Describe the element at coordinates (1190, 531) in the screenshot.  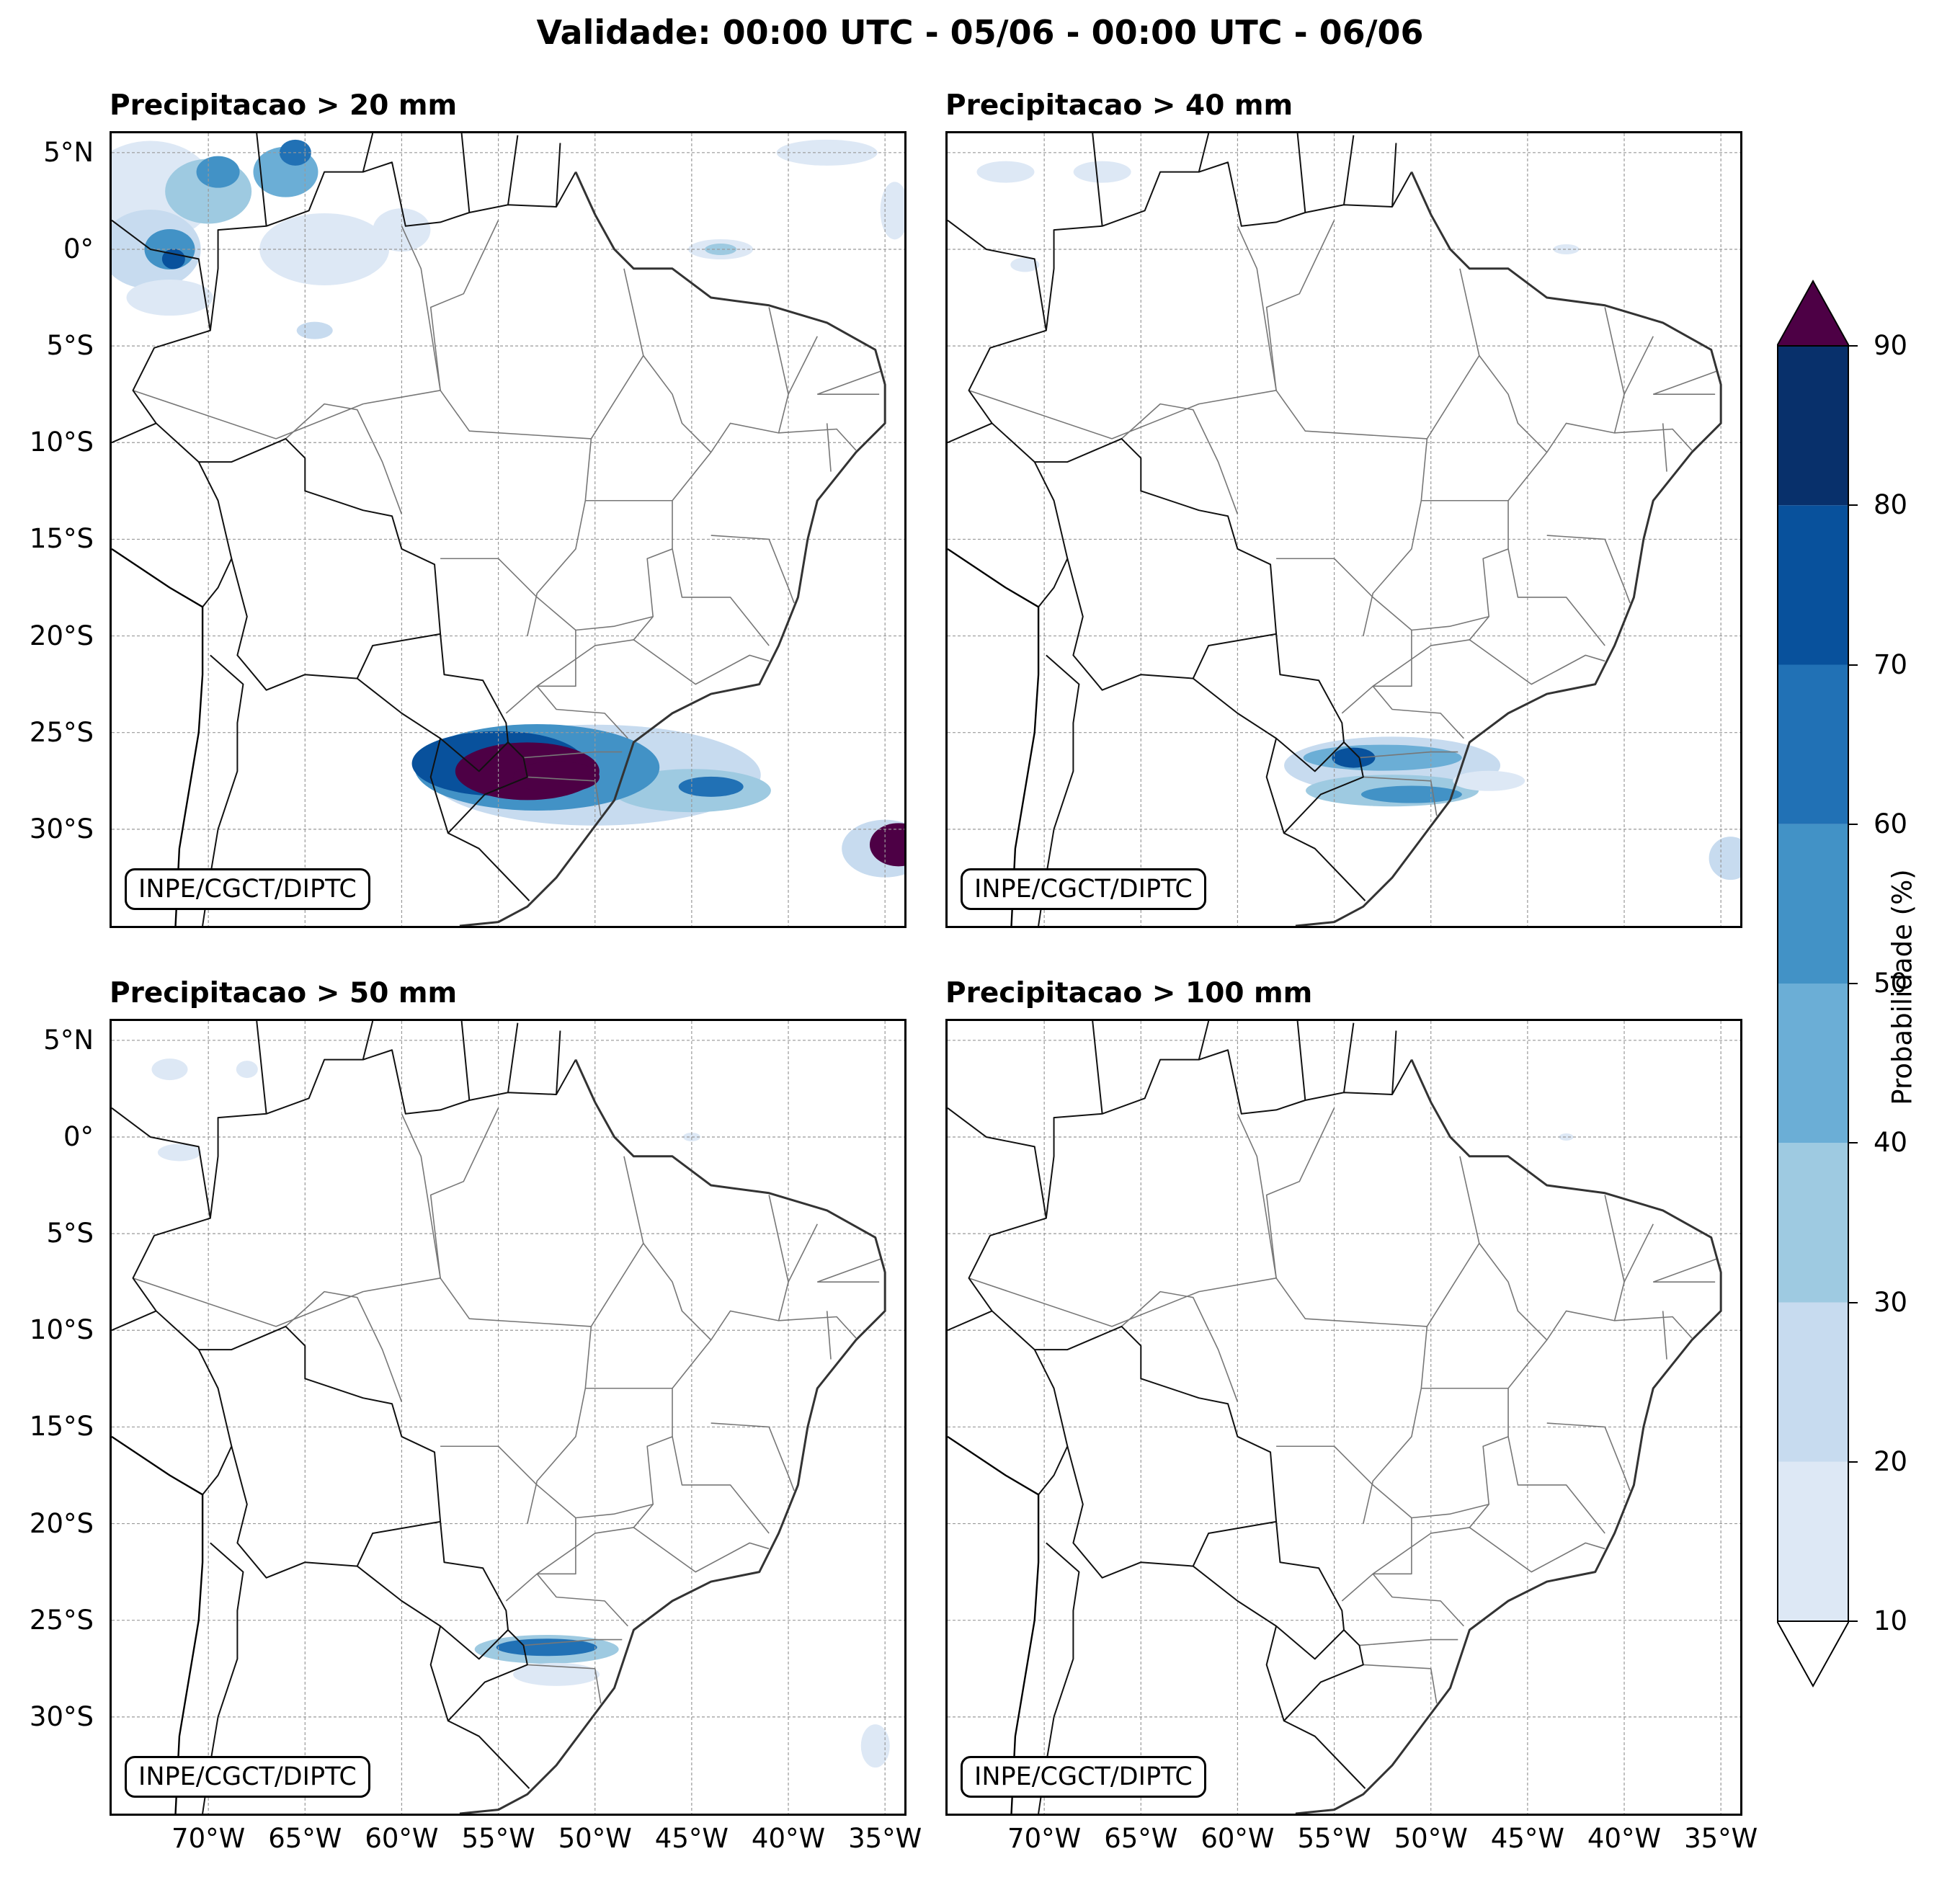
I see `brazil-border` at that location.